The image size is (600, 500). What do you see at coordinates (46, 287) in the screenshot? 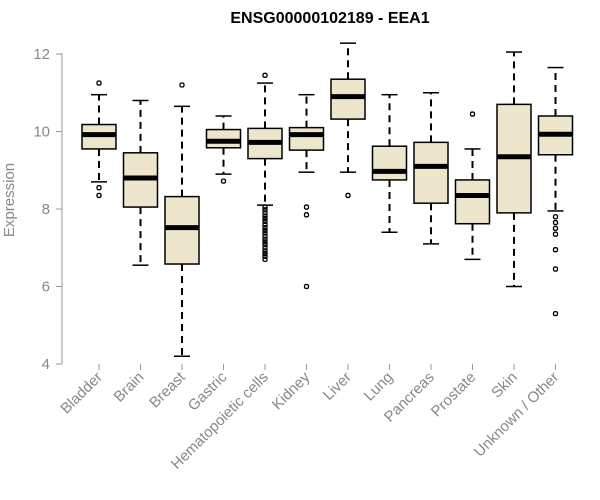
I see `y-tick-label: 6` at bounding box center [46, 287].